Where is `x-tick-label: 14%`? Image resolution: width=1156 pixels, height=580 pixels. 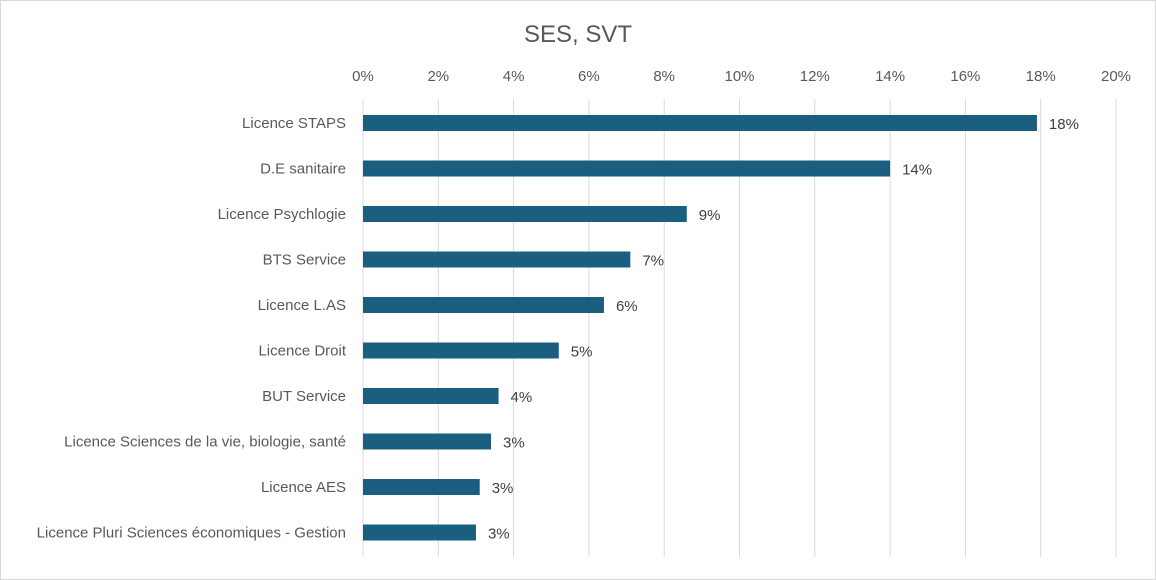 x-tick-label: 14% is located at coordinates (890, 76).